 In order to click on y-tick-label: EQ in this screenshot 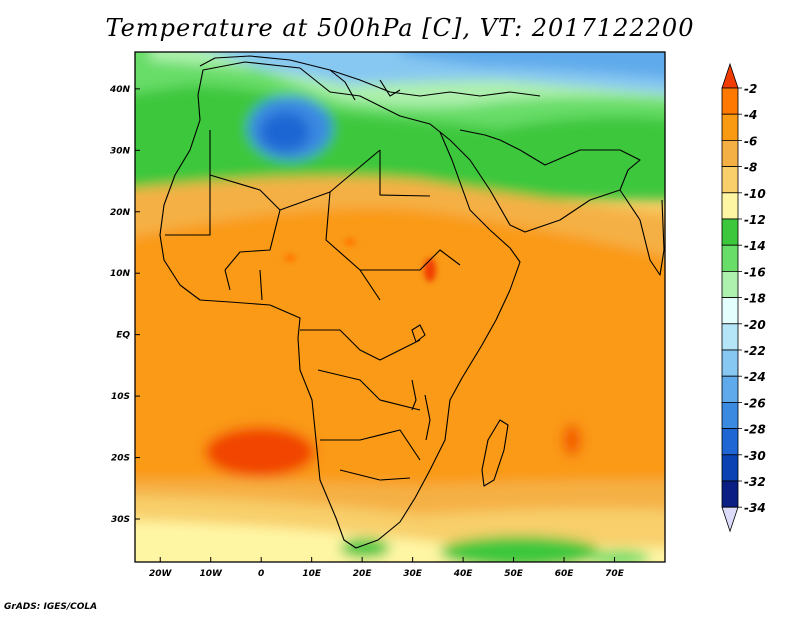, I will do `click(123, 336)`.